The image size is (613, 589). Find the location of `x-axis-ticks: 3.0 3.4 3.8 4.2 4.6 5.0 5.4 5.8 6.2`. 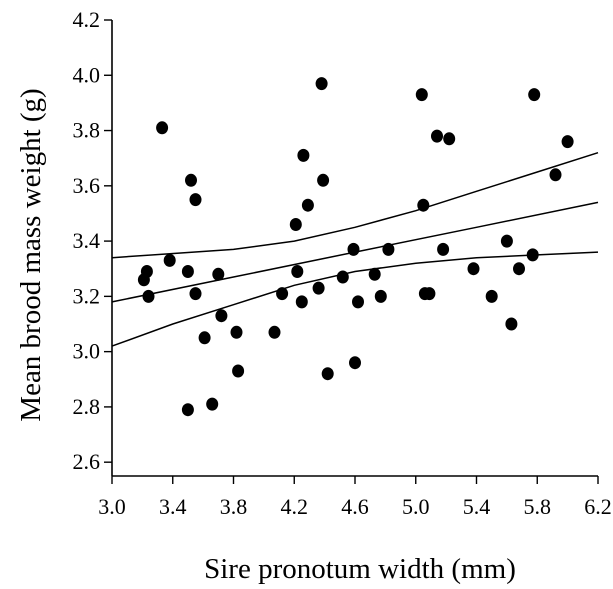

x-axis-ticks: 3.0 3.4 3.8 4.2 4.6 5.0 5.4 5.8 6.2 is located at coordinates (355, 497).